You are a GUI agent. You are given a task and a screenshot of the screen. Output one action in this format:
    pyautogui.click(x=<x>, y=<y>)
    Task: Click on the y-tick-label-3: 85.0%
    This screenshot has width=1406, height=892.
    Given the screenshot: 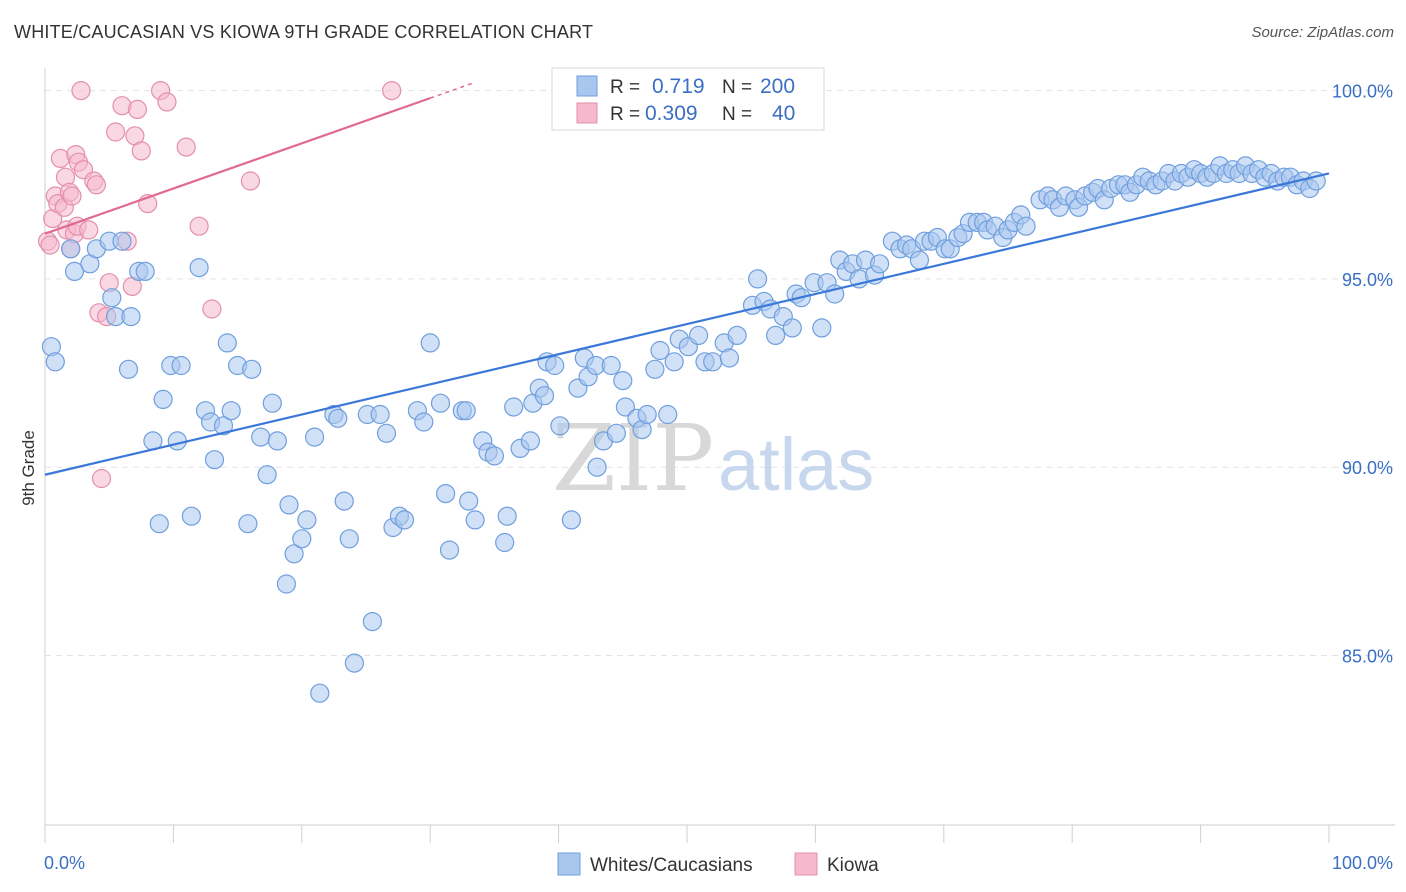 What is the action you would take?
    pyautogui.click(x=1367, y=657)
    